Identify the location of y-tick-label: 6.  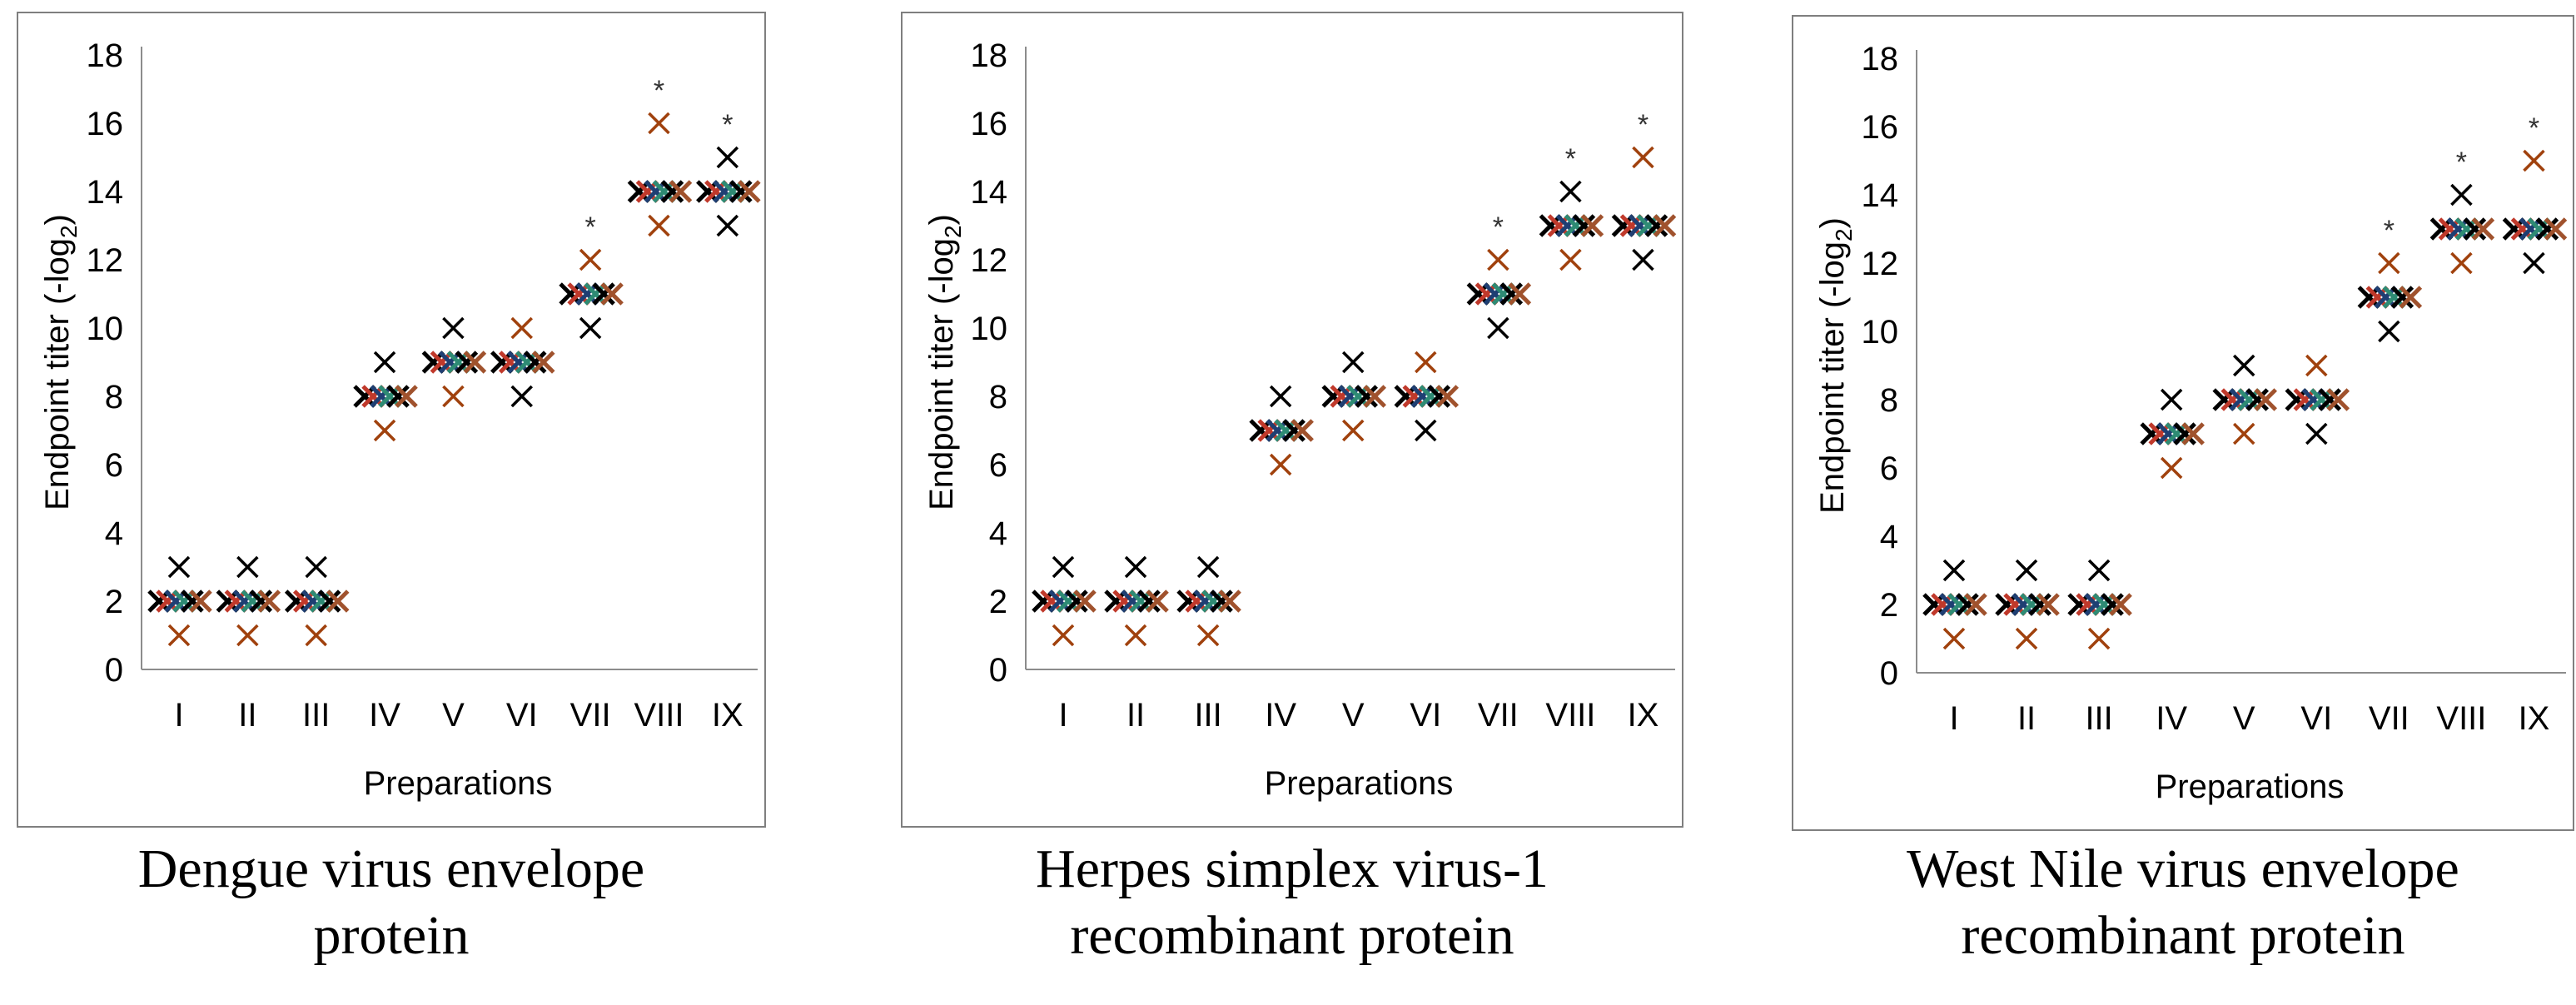
(998, 465).